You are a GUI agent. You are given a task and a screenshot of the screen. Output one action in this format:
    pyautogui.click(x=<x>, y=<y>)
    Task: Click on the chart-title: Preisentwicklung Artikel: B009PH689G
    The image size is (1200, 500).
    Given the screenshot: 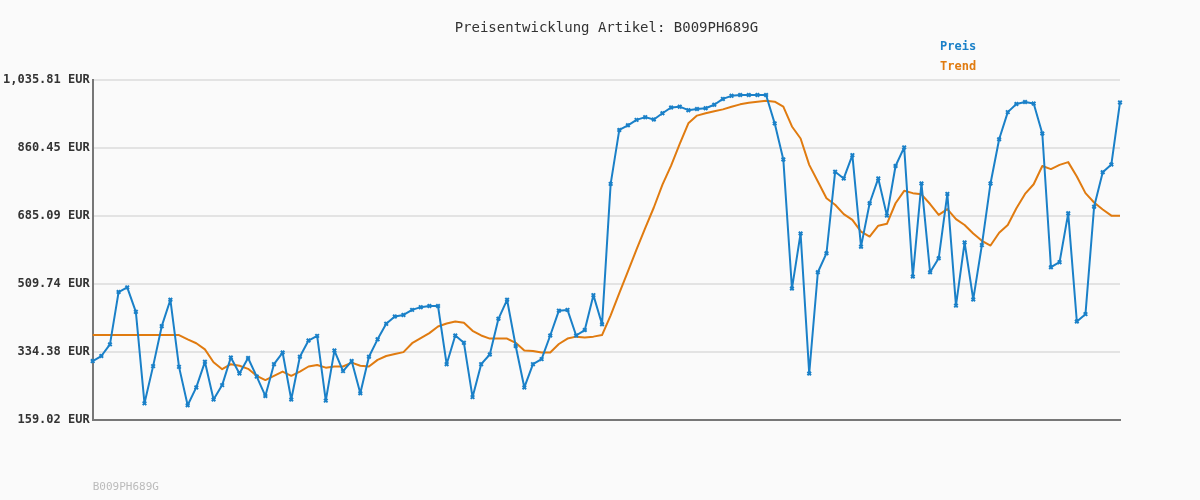 What is the action you would take?
    pyautogui.click(x=606, y=26)
    